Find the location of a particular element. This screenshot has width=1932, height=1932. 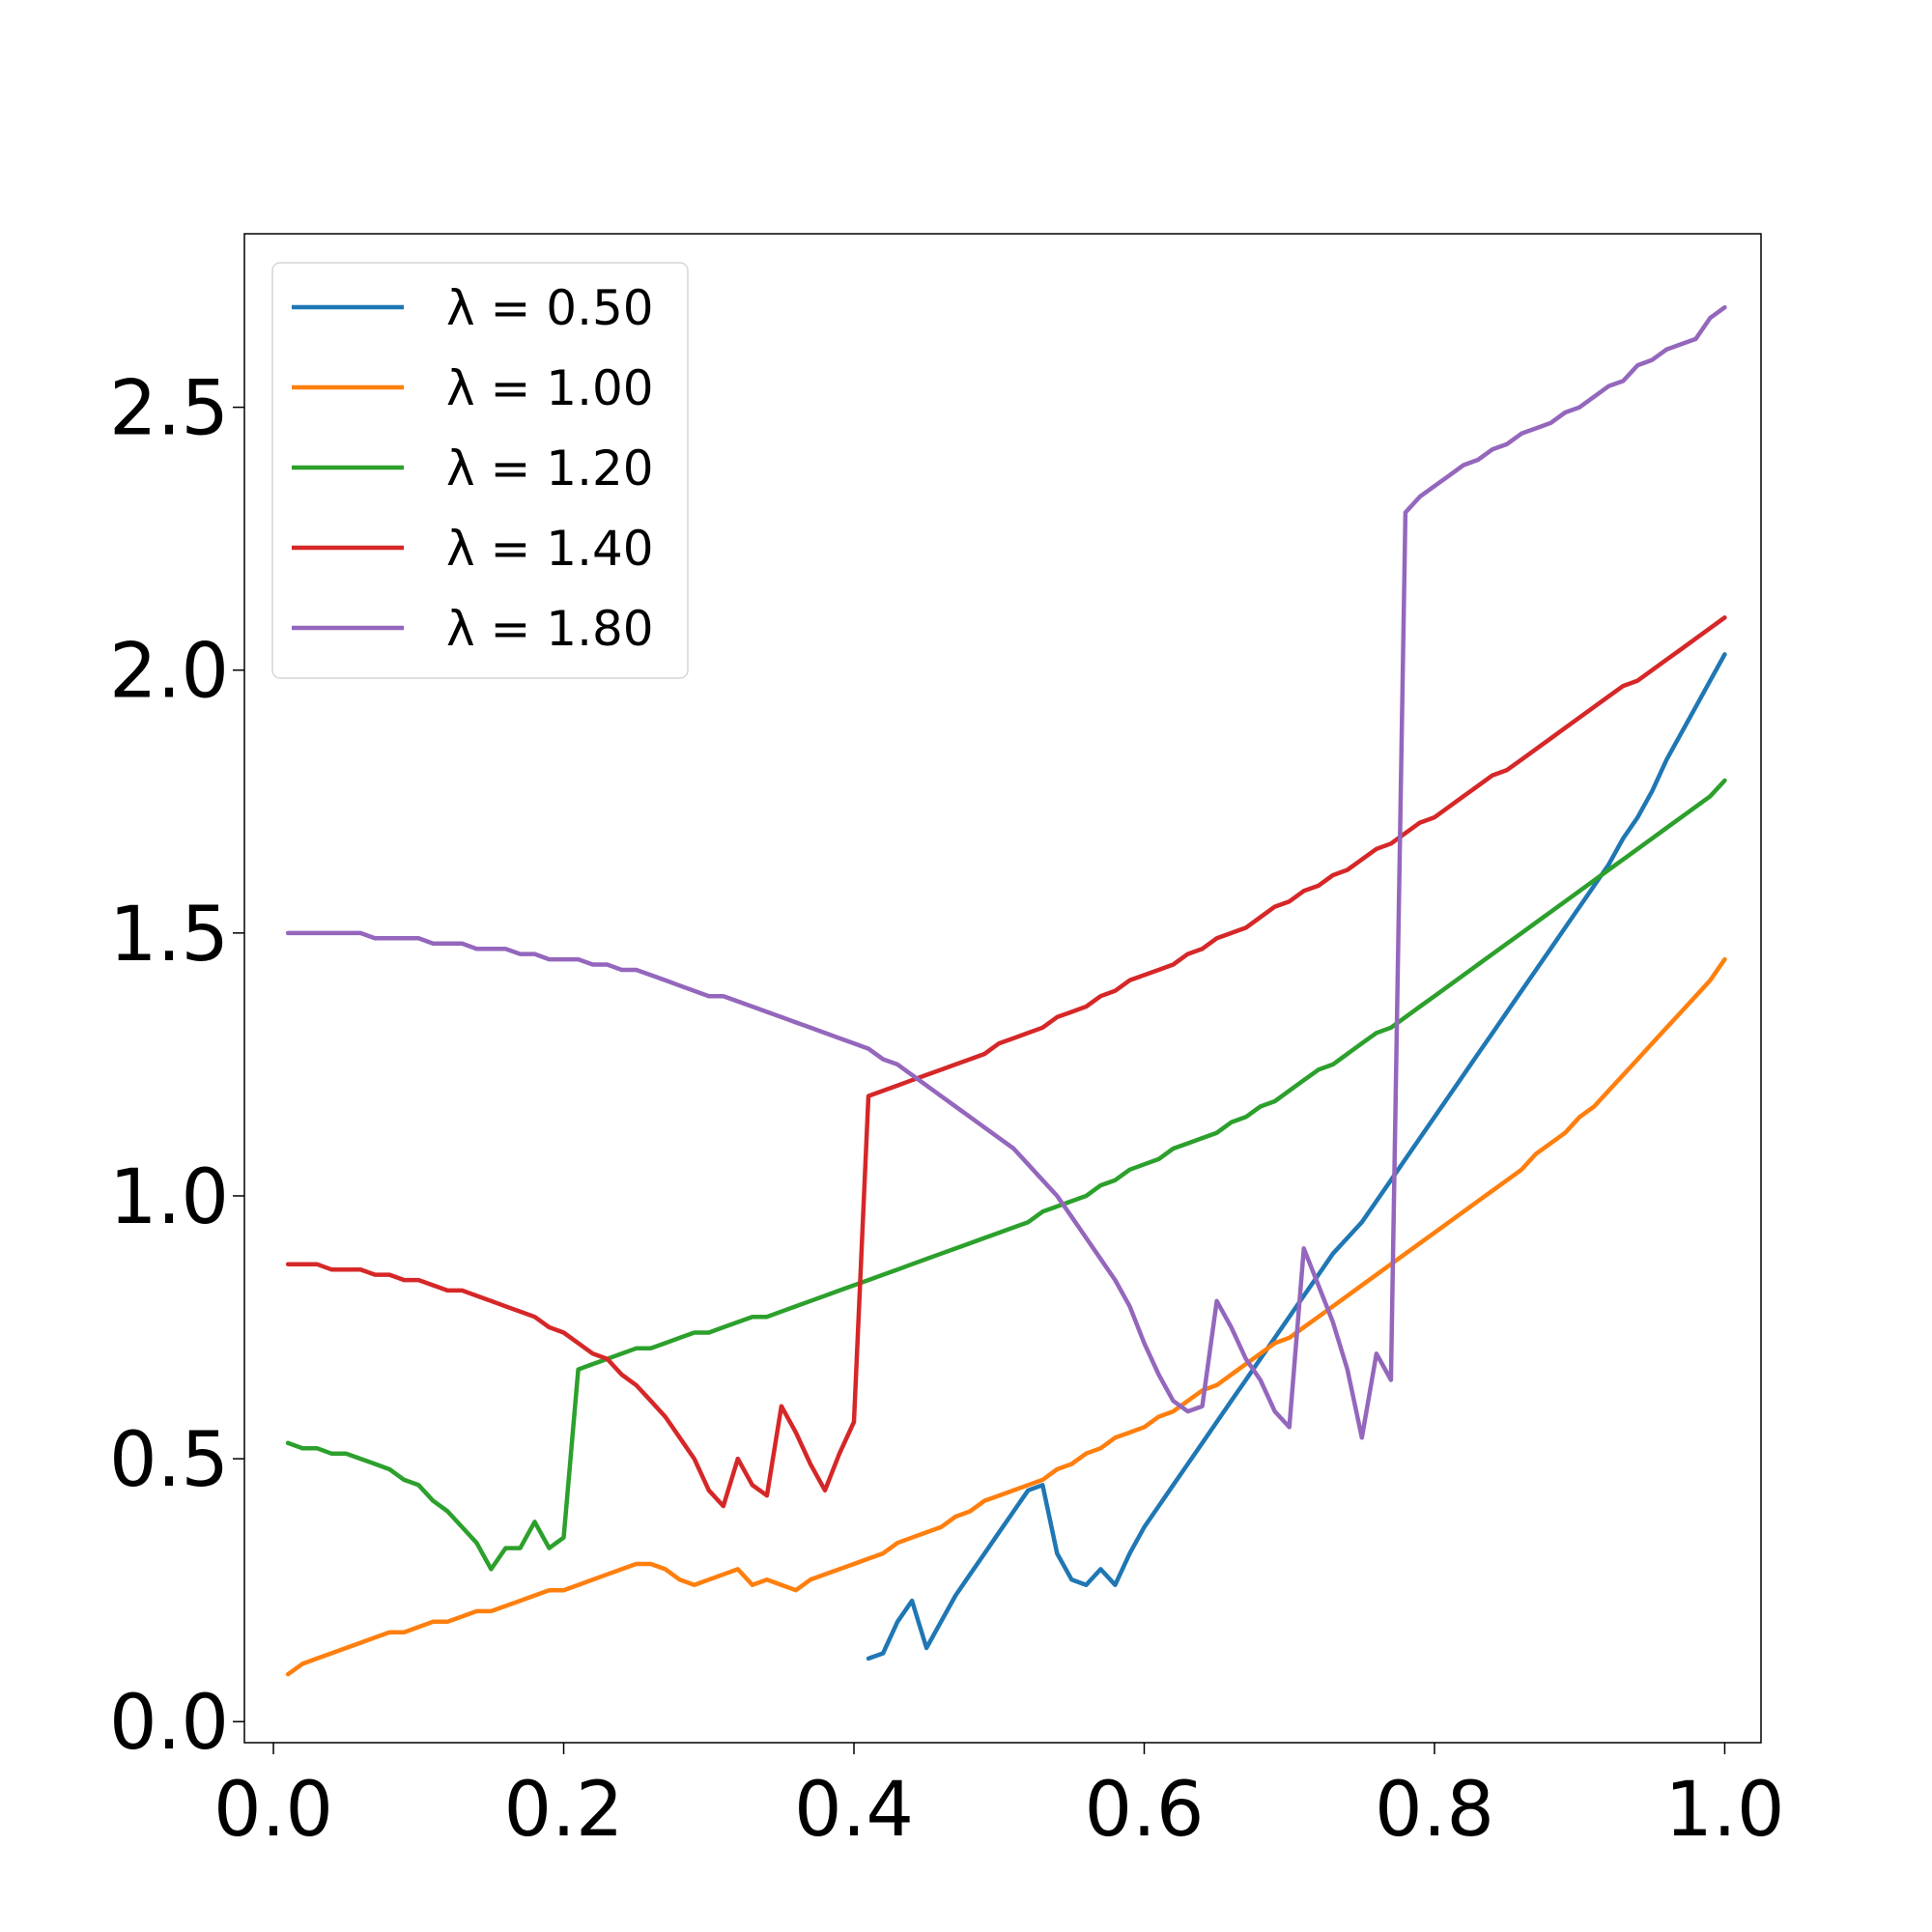

legend-label-0: λ = 0.50 is located at coordinates (550, 308).